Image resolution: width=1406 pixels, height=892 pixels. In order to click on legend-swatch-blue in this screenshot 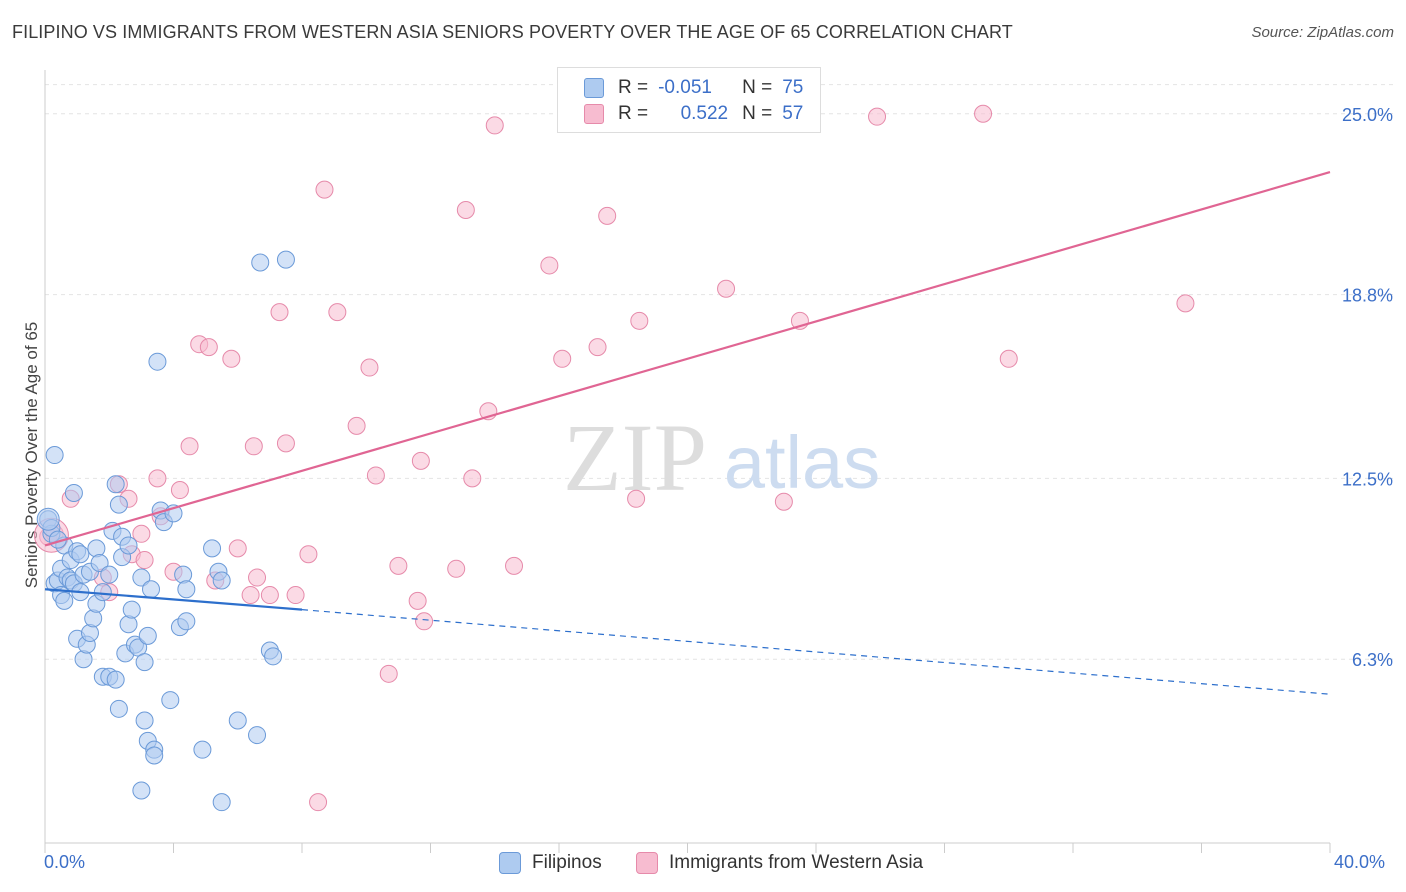, I will do `click(594, 88)`.